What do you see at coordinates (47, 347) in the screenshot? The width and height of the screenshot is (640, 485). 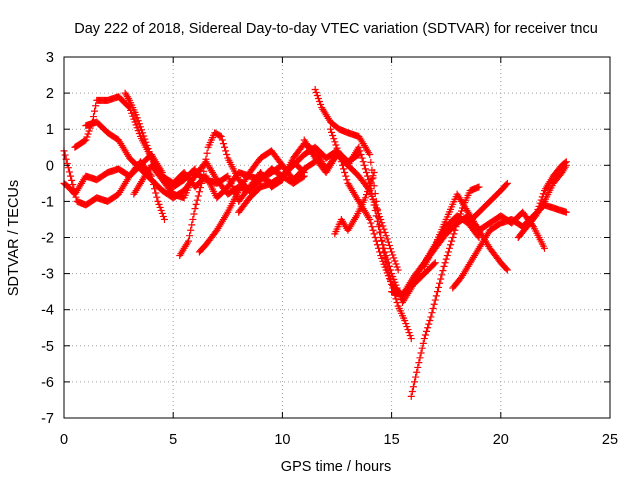 I see `y-tick-label: -5` at bounding box center [47, 347].